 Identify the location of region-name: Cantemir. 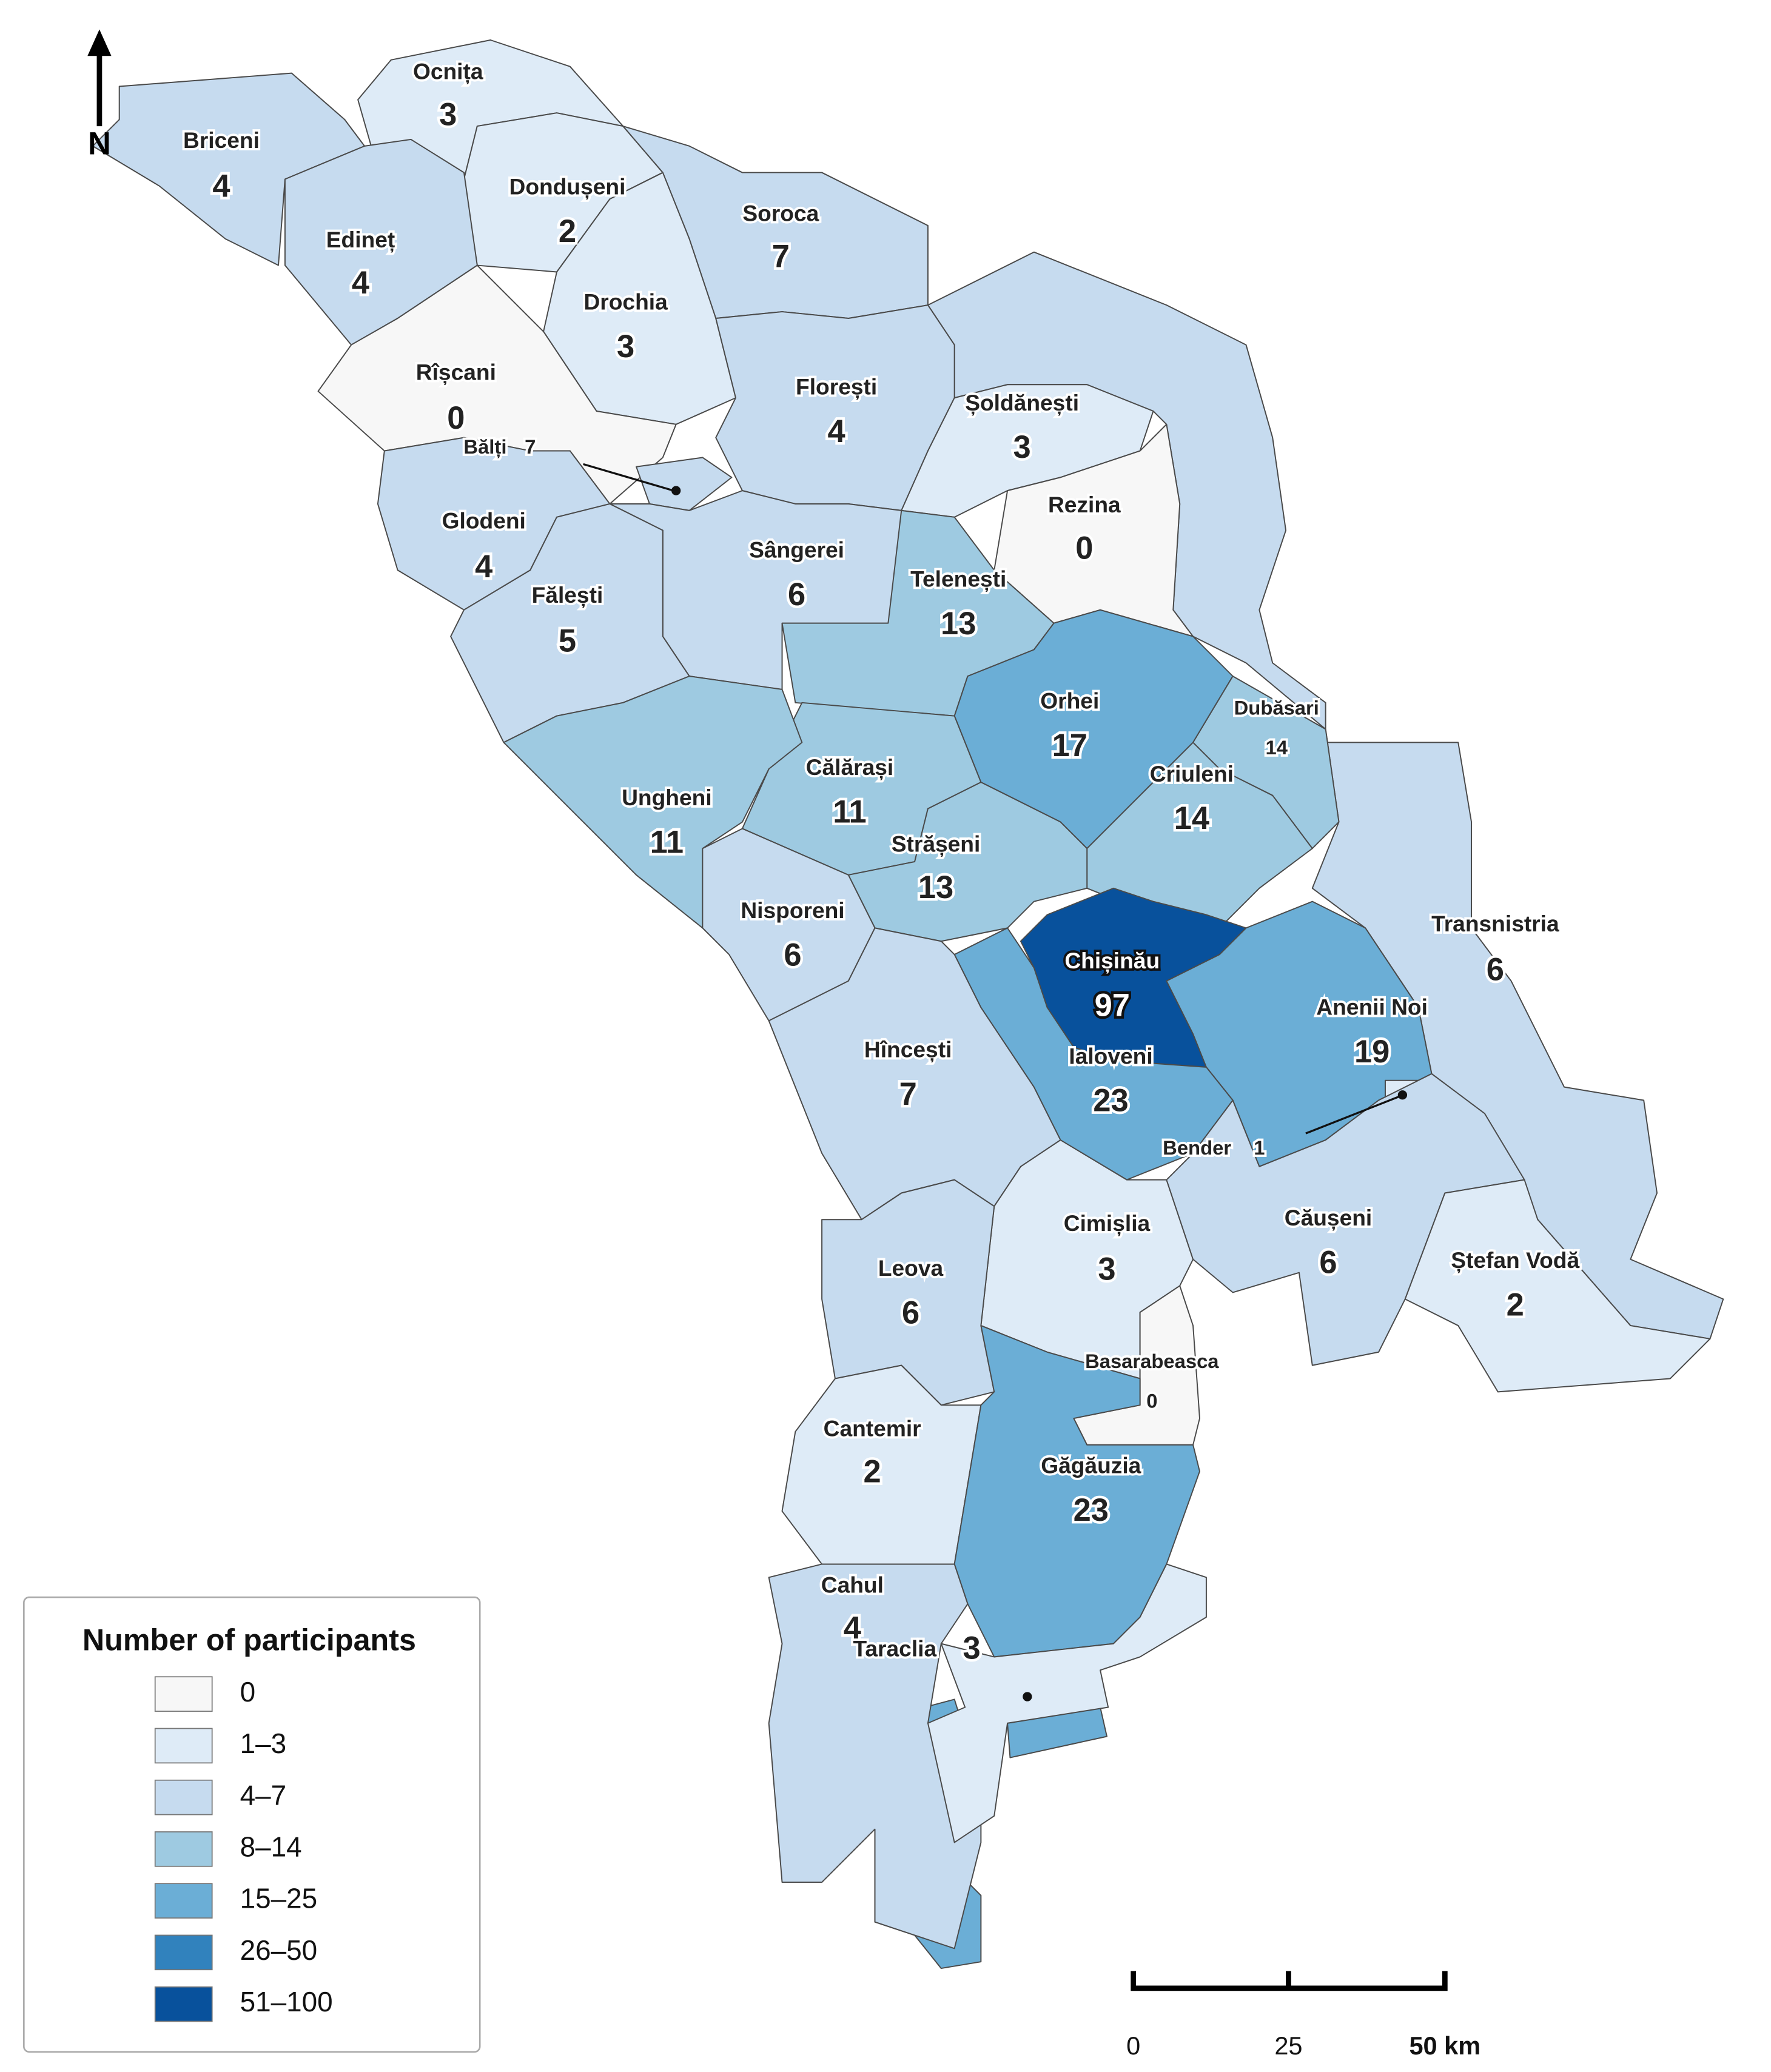
(872, 1428).